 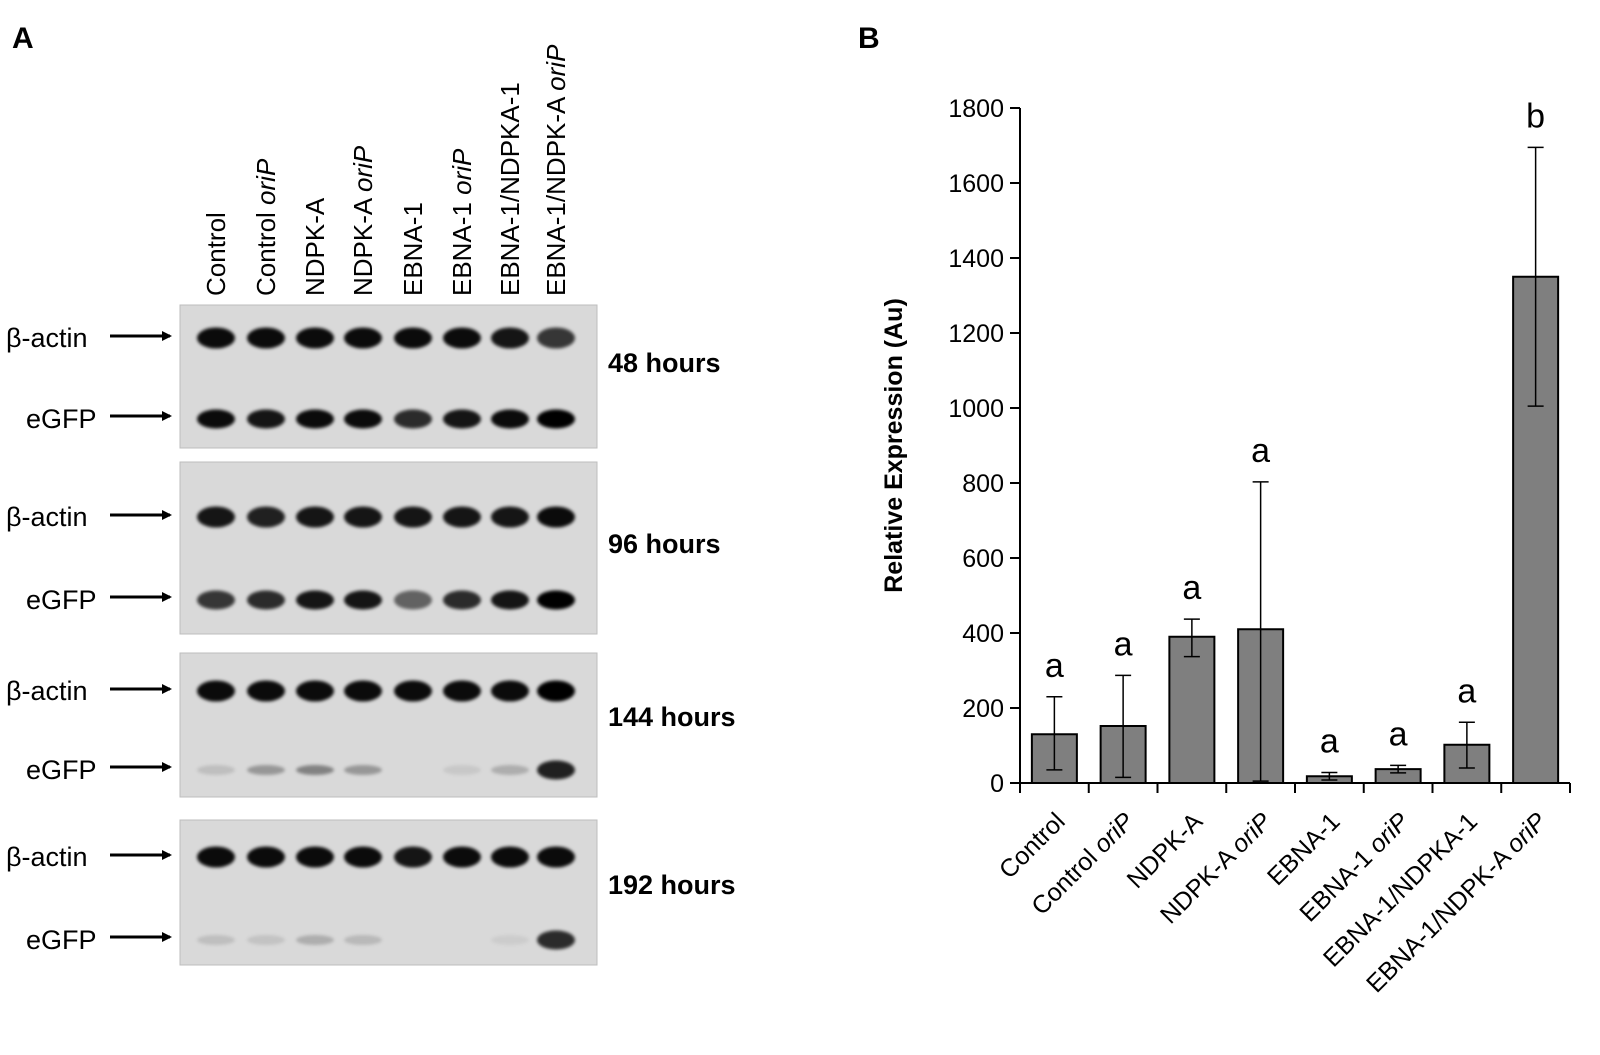 What do you see at coordinates (413, 249) in the screenshot?
I see `lane-label: EBNA-1` at bounding box center [413, 249].